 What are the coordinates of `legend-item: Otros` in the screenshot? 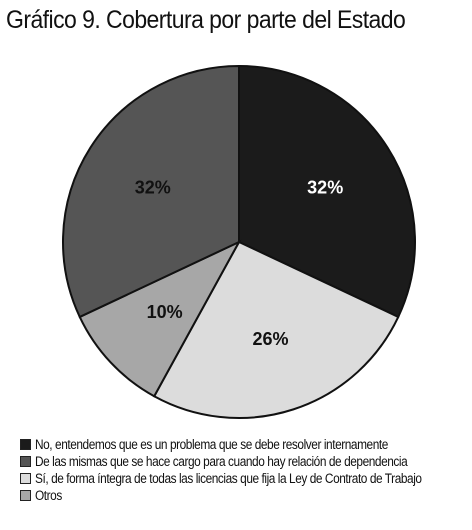 It's located at (246, 495).